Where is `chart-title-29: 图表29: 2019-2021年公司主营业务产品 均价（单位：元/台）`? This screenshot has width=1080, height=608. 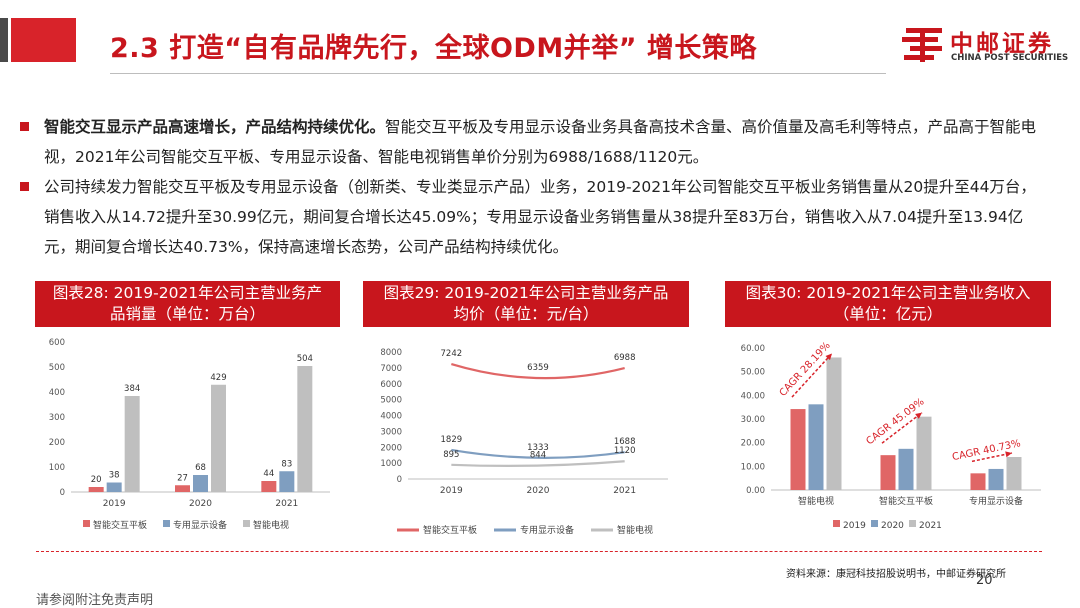 chart-title-29: 图表29: 2019-2021年公司主营业务产品 均价（单位：元/台） is located at coordinates (526, 304).